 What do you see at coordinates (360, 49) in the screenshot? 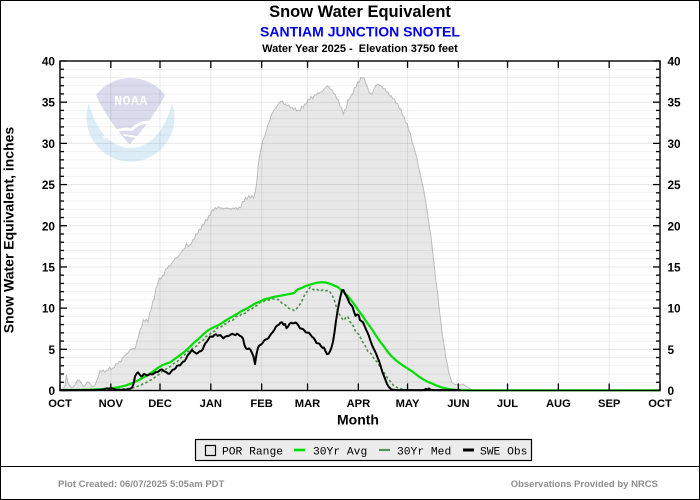
I see `svg-text:Water Year 2025 - Elevation 3: Water Year 2025 - Elevation 3750 feet` at bounding box center [360, 49].